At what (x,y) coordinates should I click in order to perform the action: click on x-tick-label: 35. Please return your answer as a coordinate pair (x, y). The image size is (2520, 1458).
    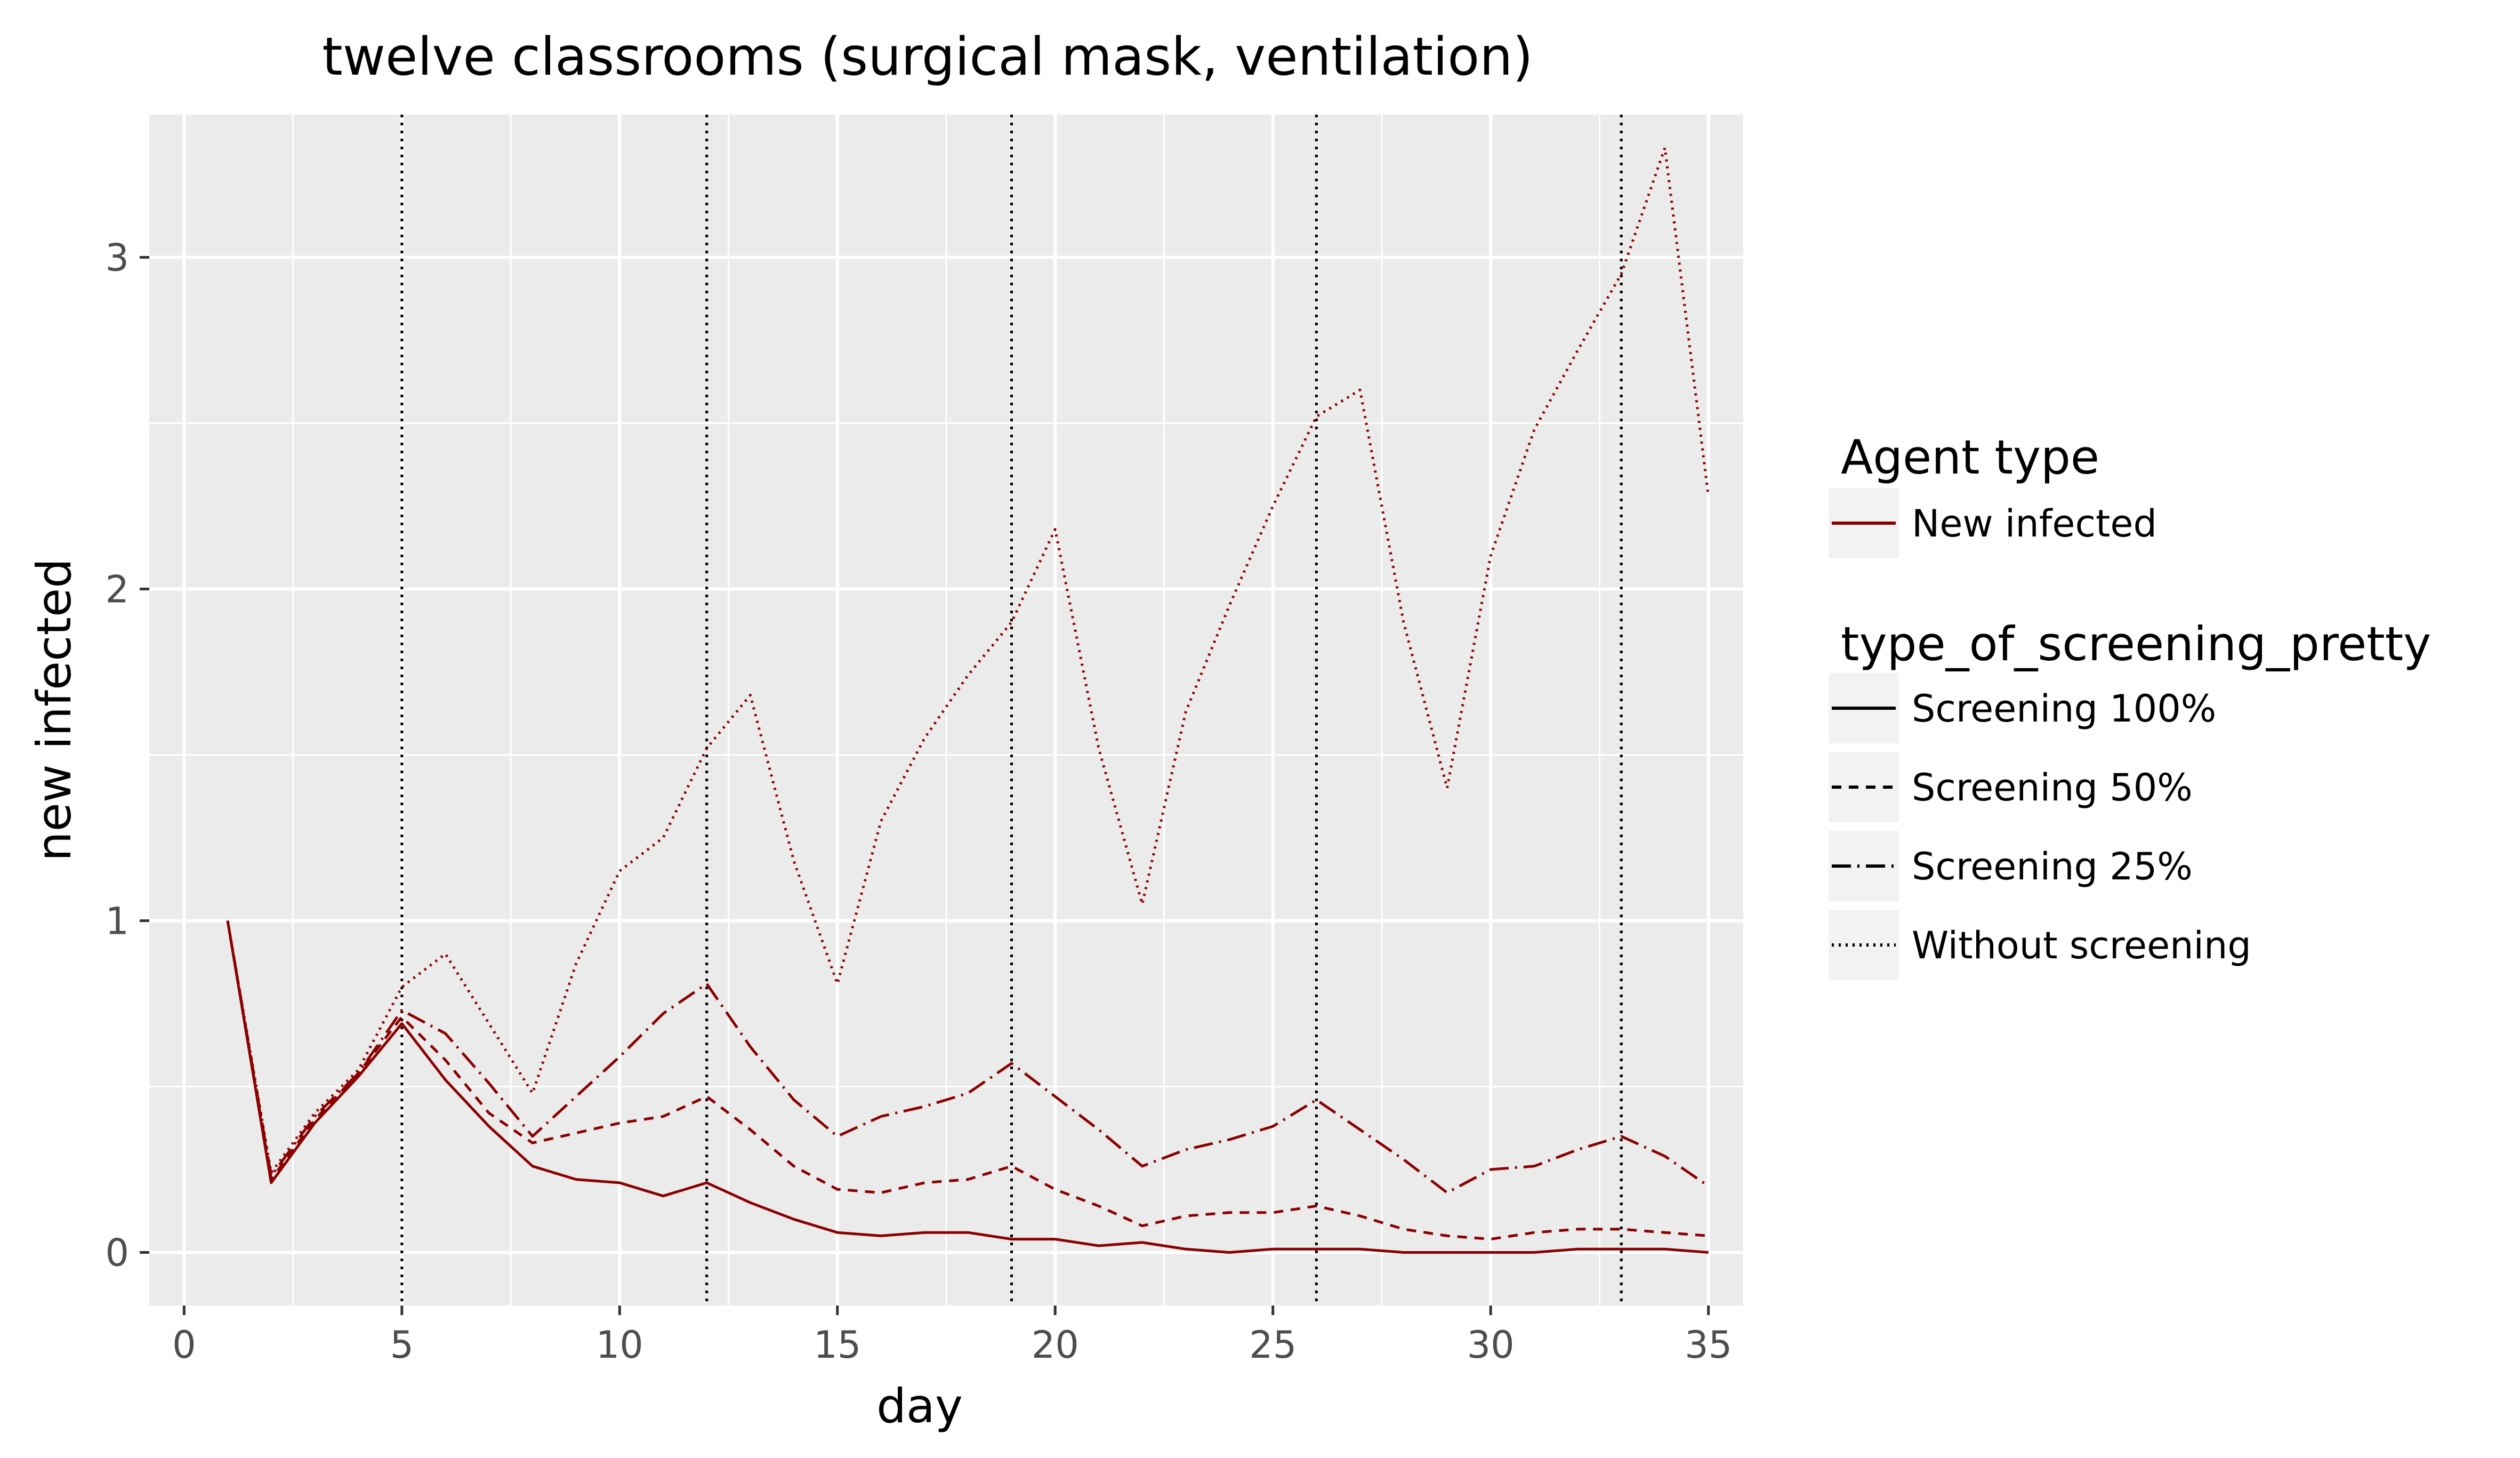
    Looking at the image, I should click on (1708, 1345).